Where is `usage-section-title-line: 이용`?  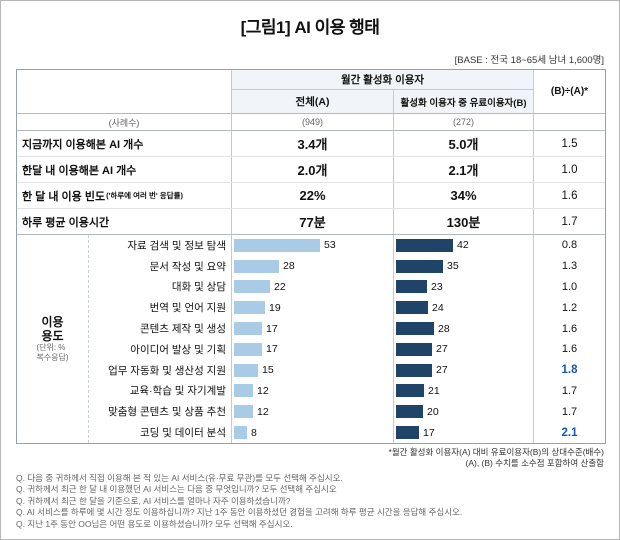 usage-section-title-line: 이용 is located at coordinates (52, 321).